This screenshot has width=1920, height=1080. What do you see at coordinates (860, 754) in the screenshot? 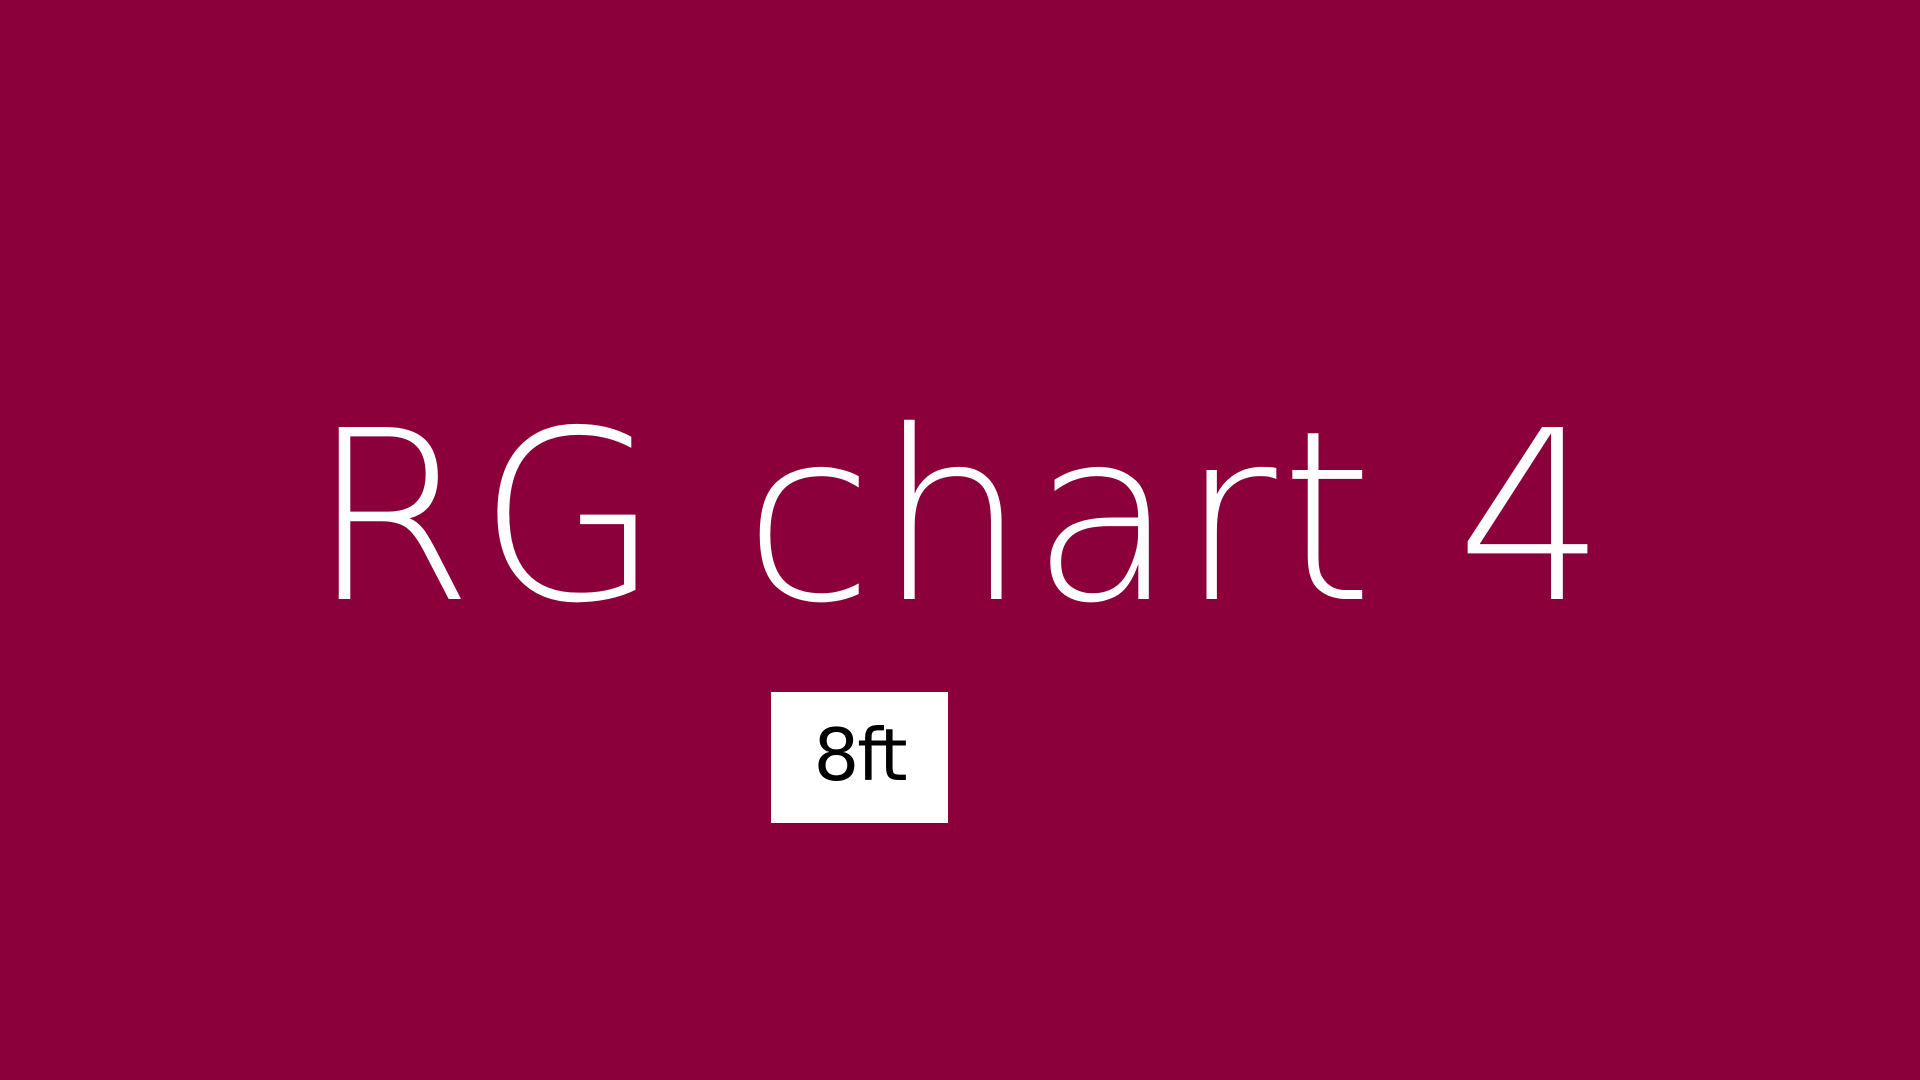
I see `distance-badge-label: 8ft` at bounding box center [860, 754].